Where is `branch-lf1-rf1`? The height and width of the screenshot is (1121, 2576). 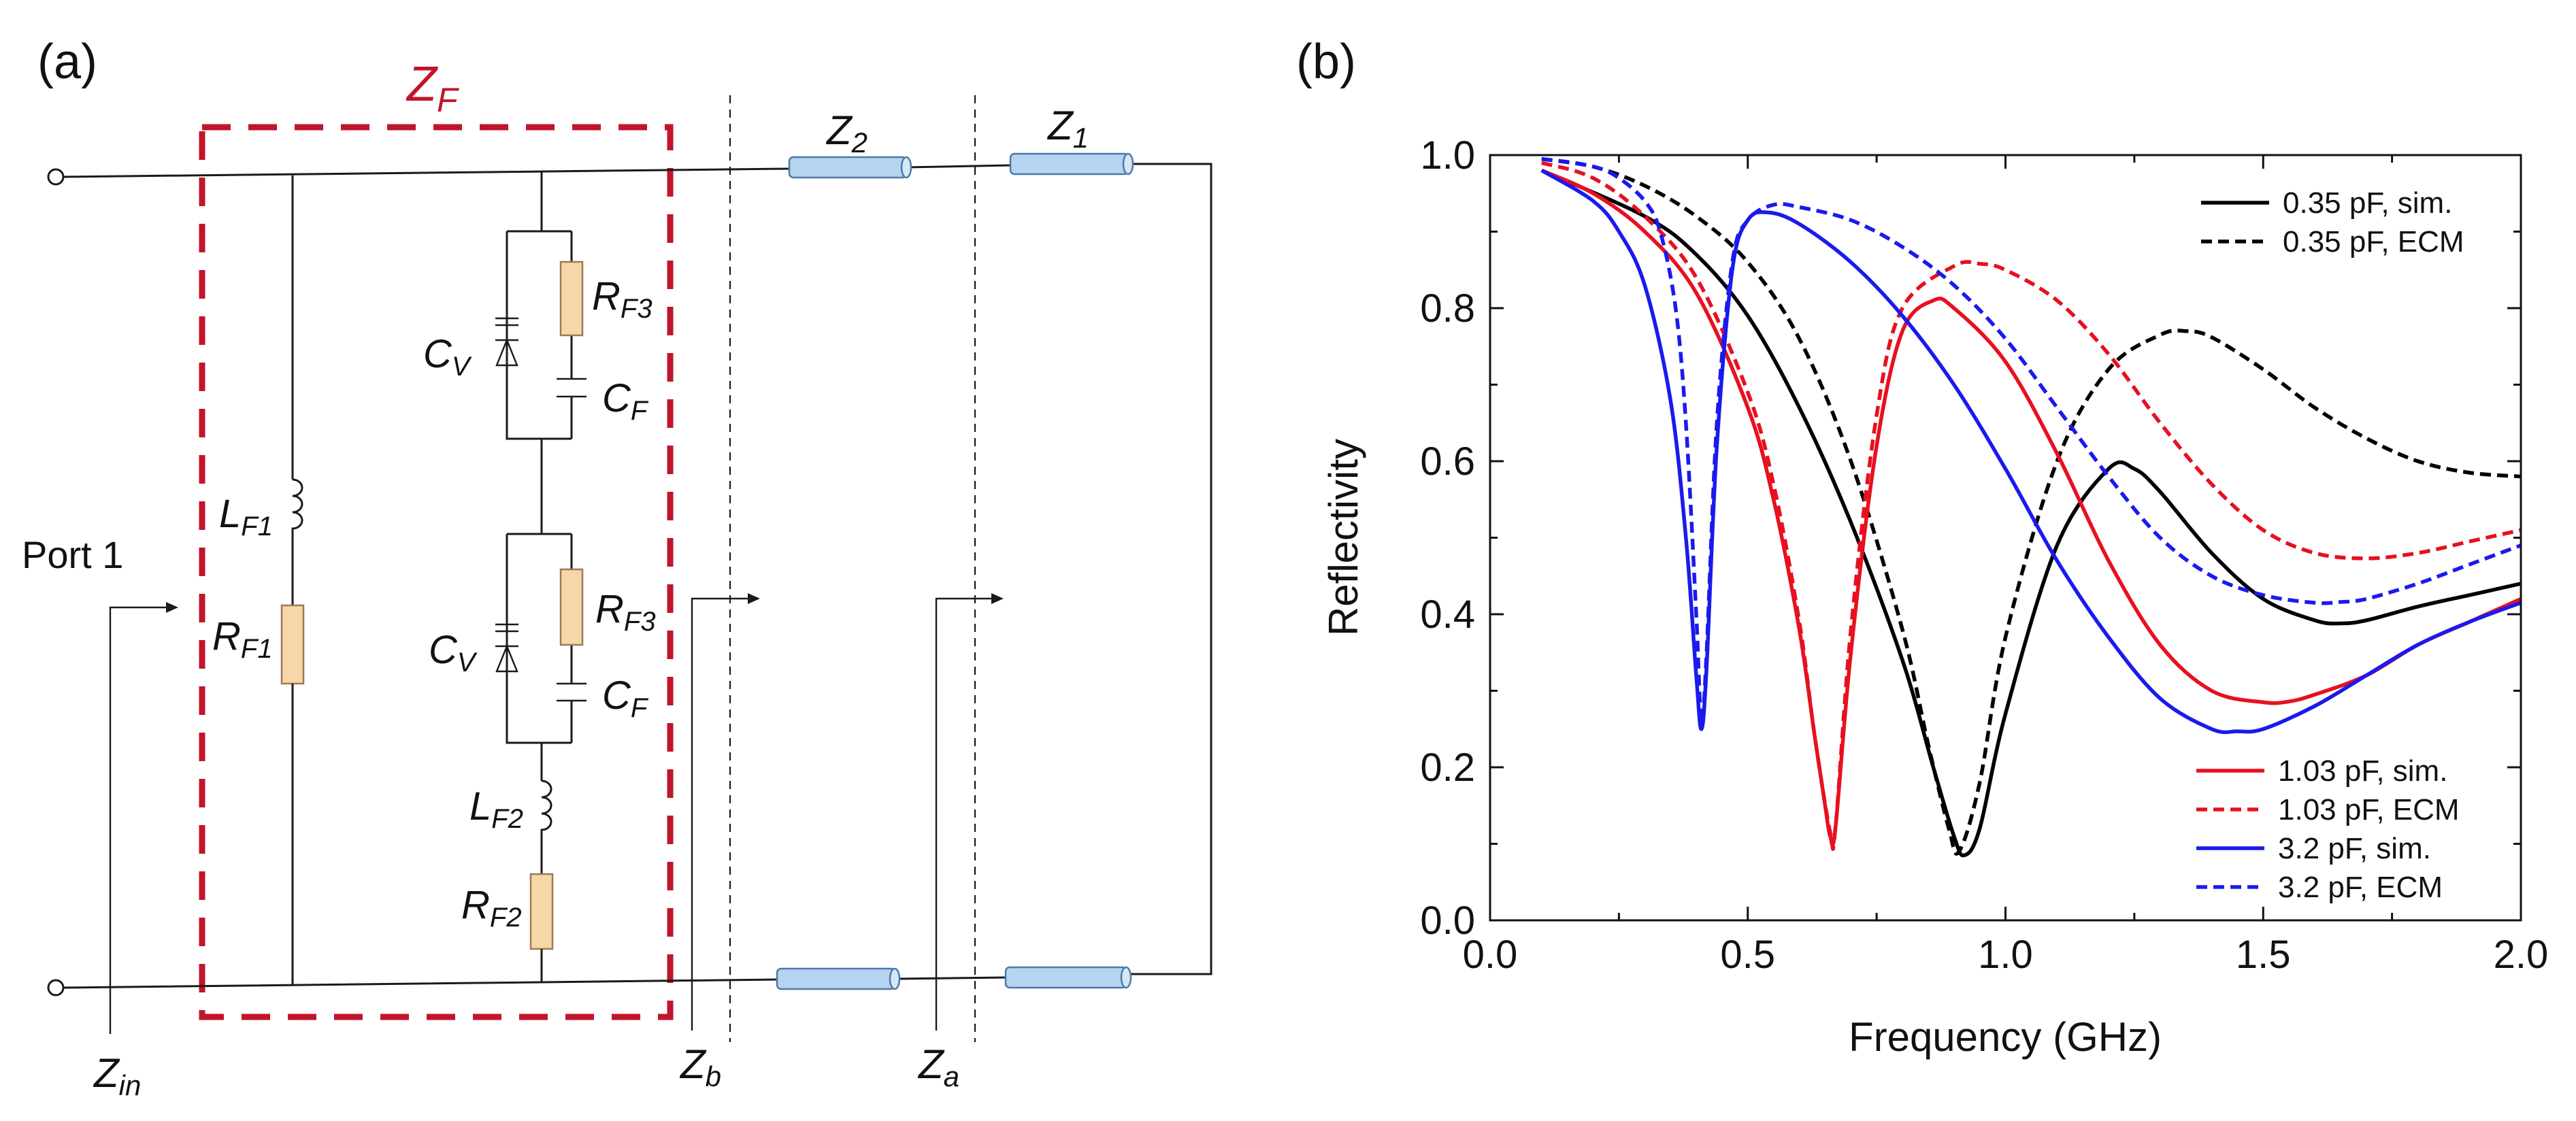 branch-lf1-rf1 is located at coordinates (293, 580).